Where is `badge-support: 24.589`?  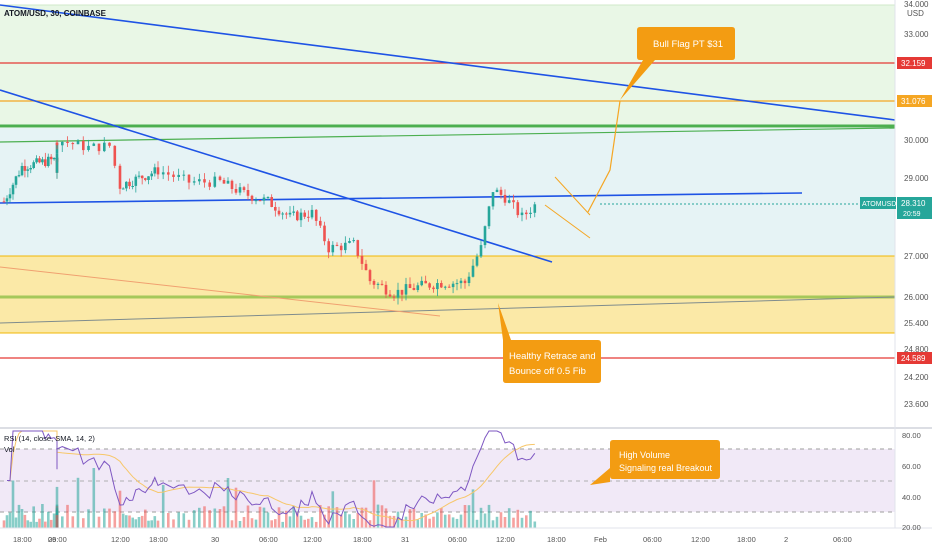
badge-support: 24.589 is located at coordinates (914, 358).